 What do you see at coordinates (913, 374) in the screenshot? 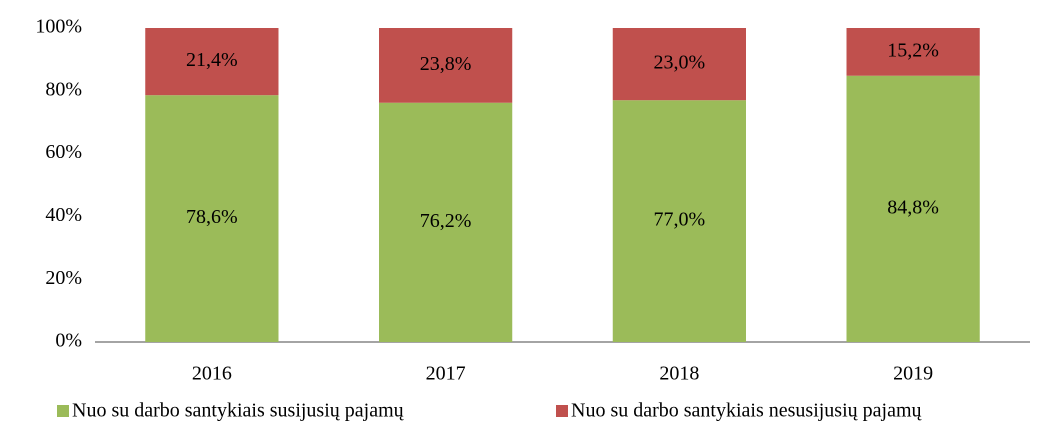
I see `x-tick-label: 2019` at bounding box center [913, 374].